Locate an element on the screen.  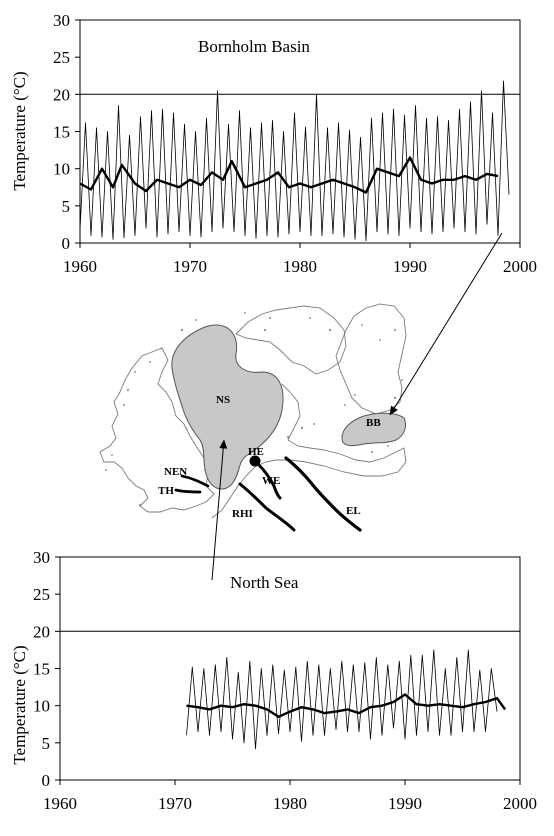
map-coast-britain is located at coordinates (157, 430).